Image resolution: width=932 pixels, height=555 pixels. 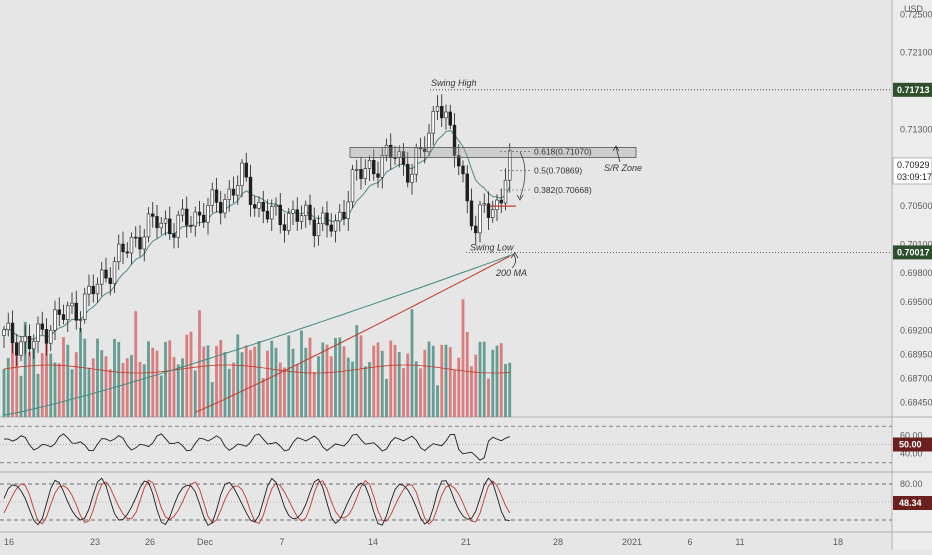 What do you see at coordinates (911, 454) in the screenshot?
I see `rsi-tick-label: 40.00` at bounding box center [911, 454].